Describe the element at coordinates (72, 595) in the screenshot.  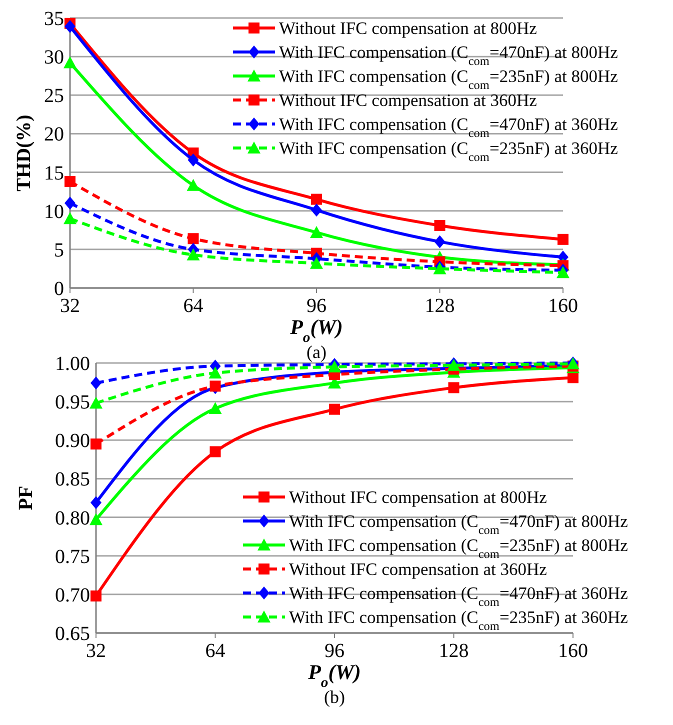
I see `y-tick-label: 0.70` at that location.